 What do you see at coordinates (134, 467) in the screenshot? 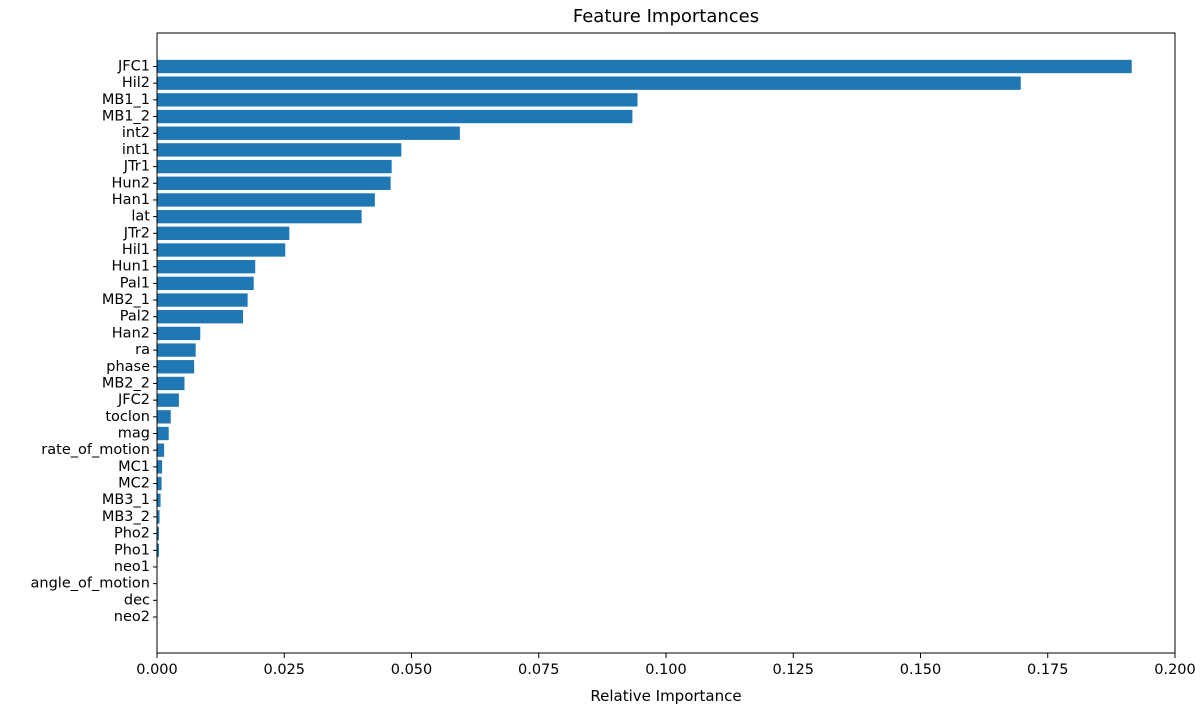
I see `y-tick-label: MC1` at bounding box center [134, 467].